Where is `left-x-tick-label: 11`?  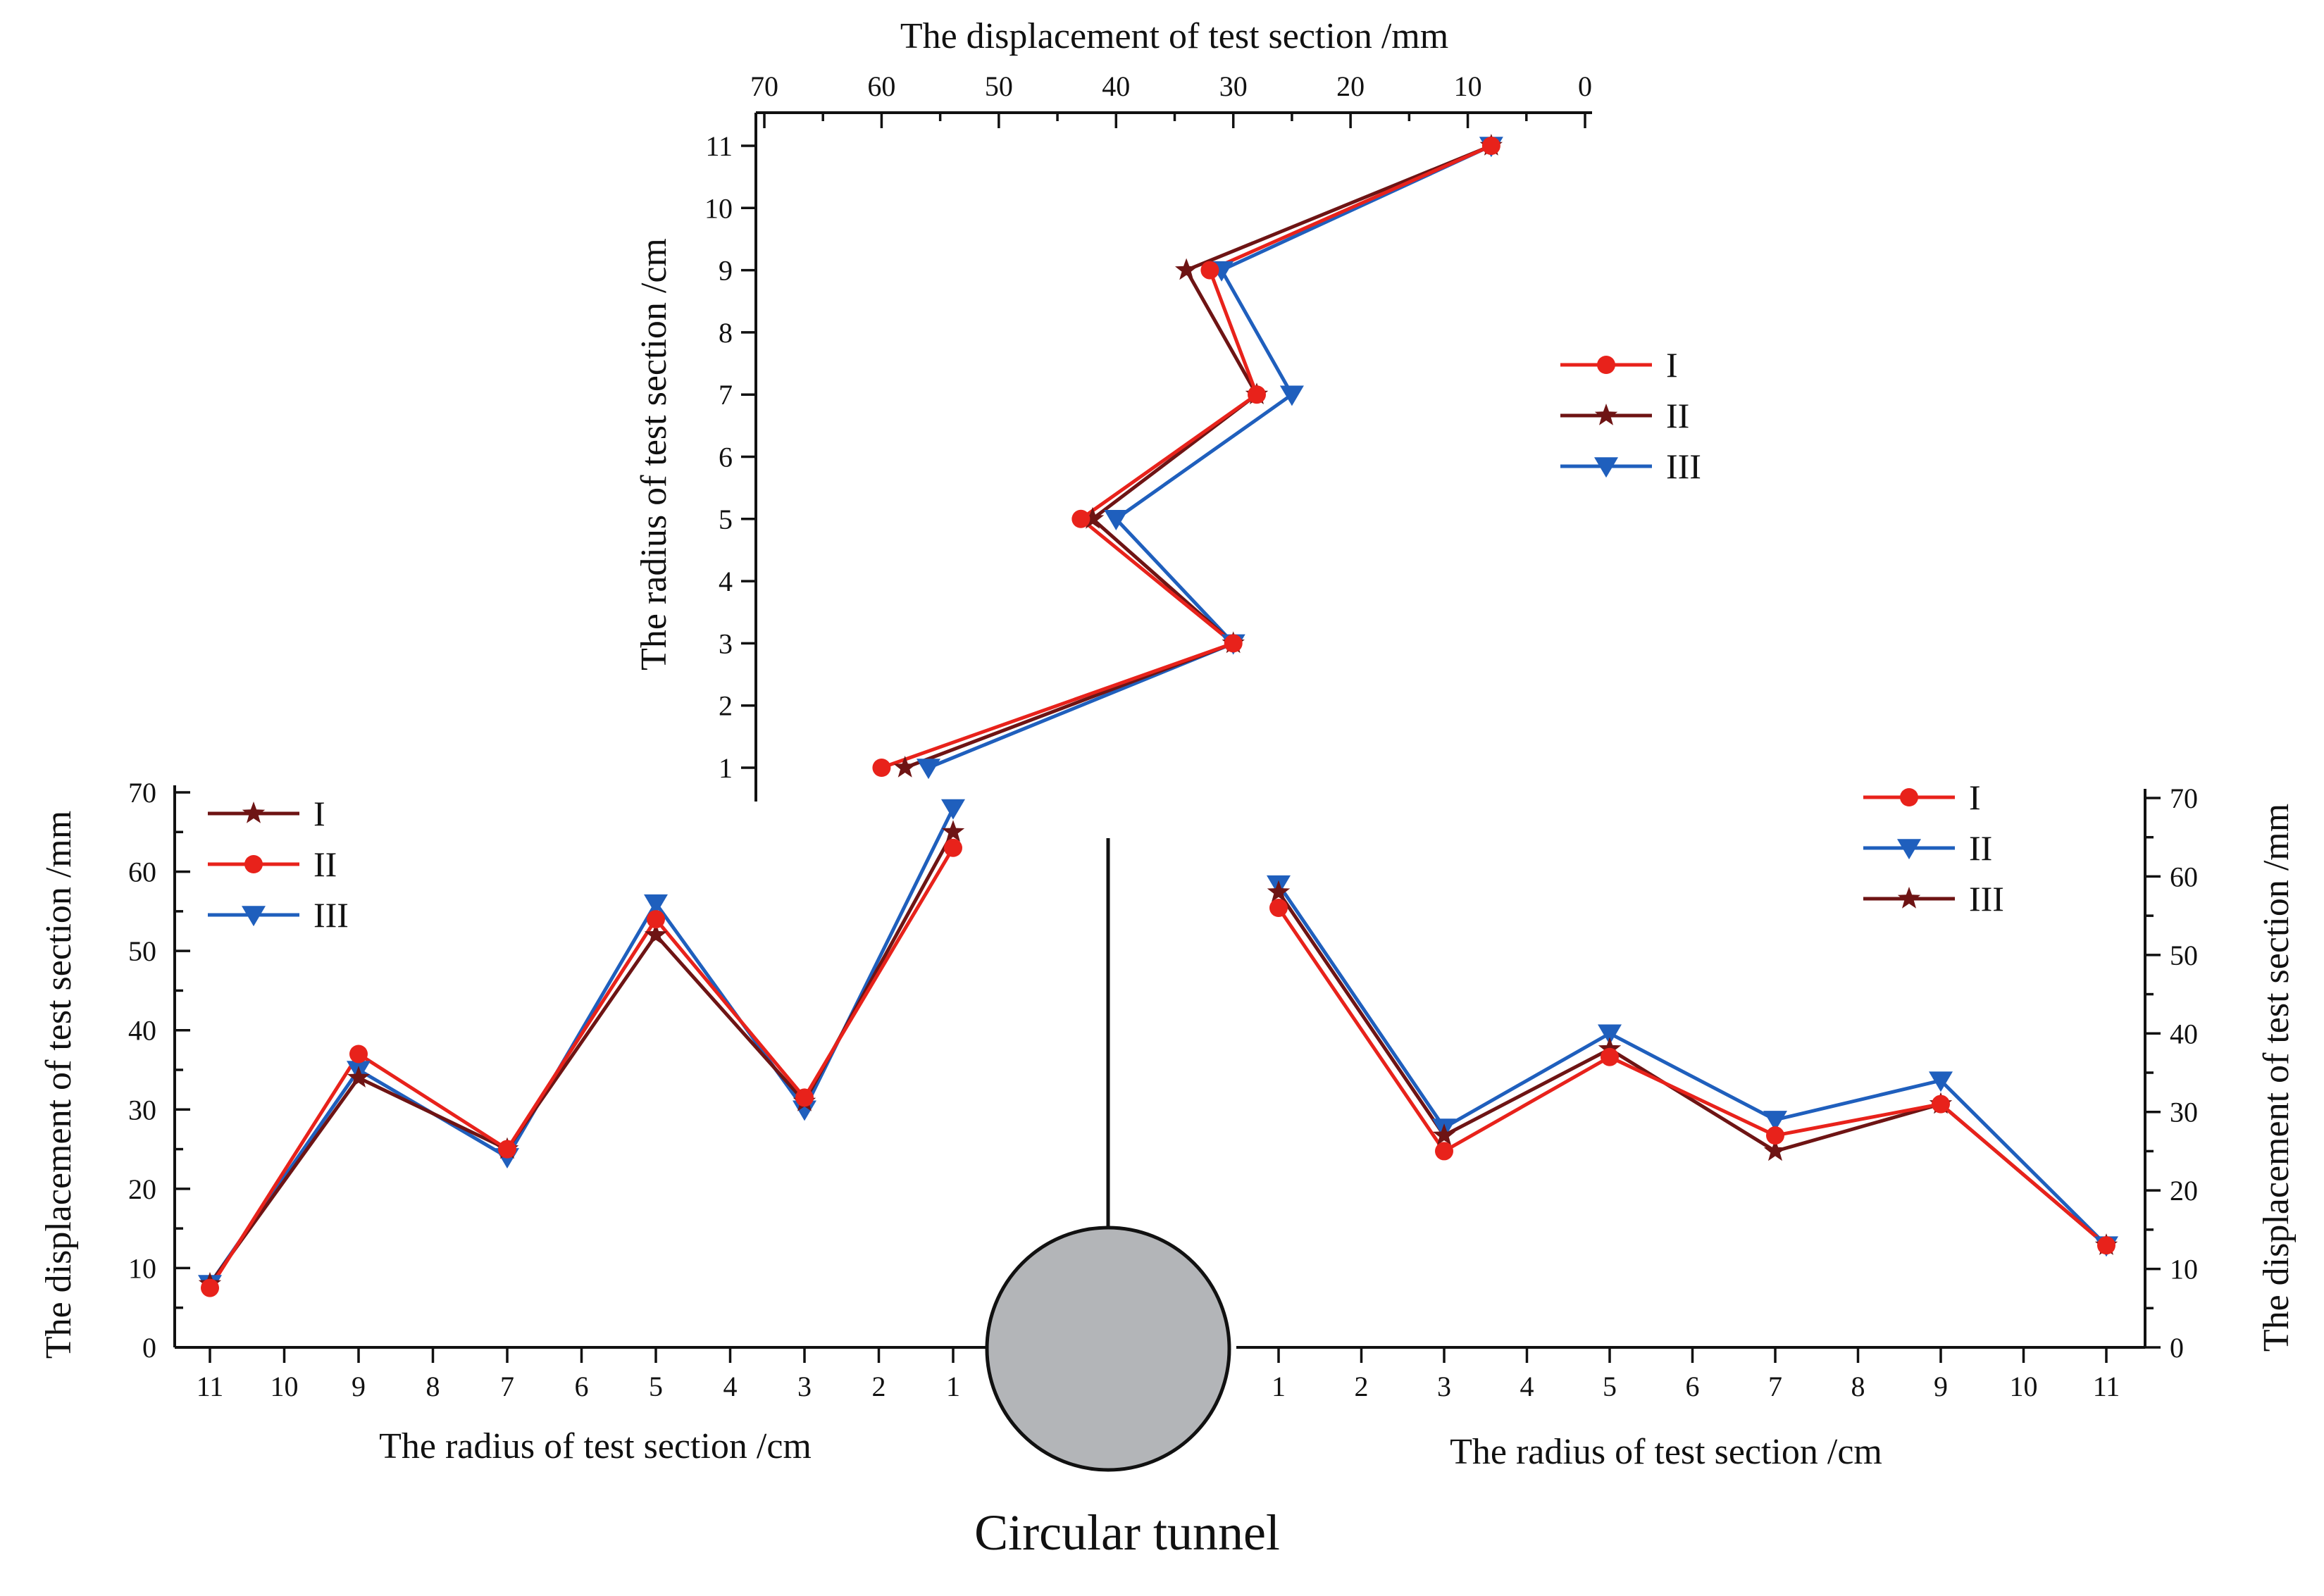
left-x-tick-label: 11 is located at coordinates (210, 1386).